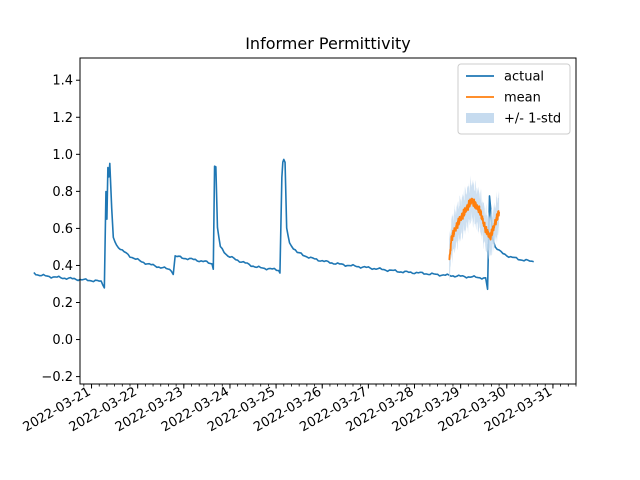  Describe the element at coordinates (62, 303) in the screenshot. I see `y-tick-label: 0.2` at that location.